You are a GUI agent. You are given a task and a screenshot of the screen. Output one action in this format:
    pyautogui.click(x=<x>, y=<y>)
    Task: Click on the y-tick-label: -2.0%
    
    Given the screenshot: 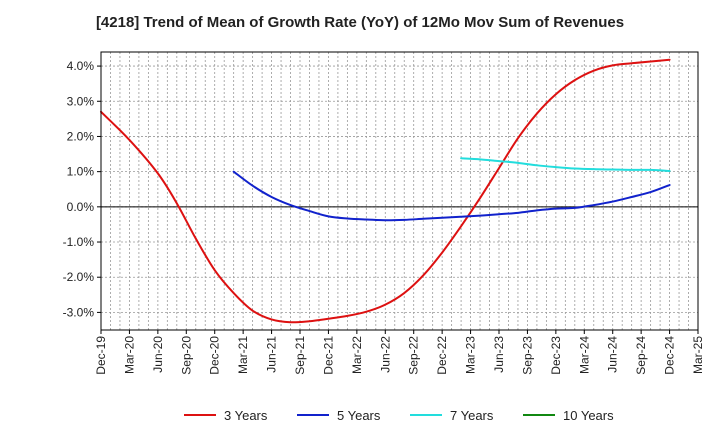 What is the action you would take?
    pyautogui.click(x=79, y=277)
    